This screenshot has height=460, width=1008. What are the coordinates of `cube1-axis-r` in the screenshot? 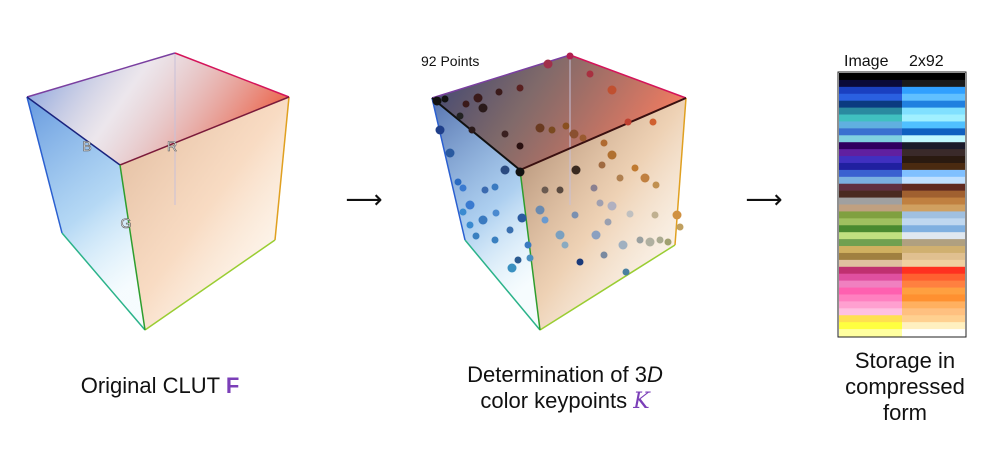 It's located at (204, 131).